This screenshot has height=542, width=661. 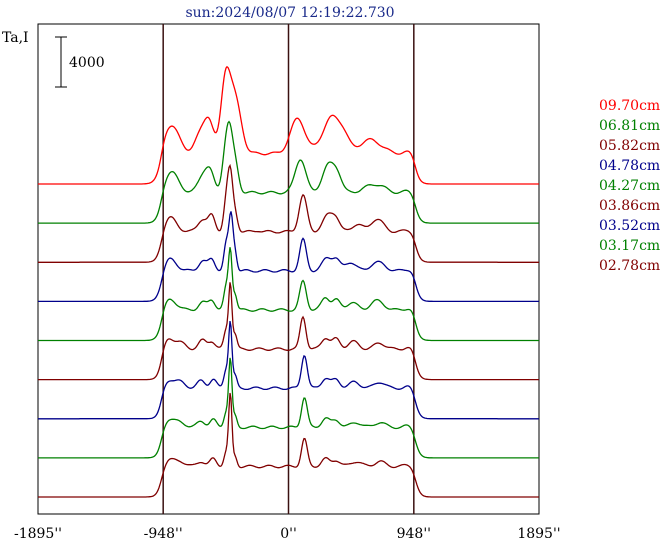 What do you see at coordinates (629, 246) in the screenshot?
I see `legend-entry-7: 03.17cm` at bounding box center [629, 246].